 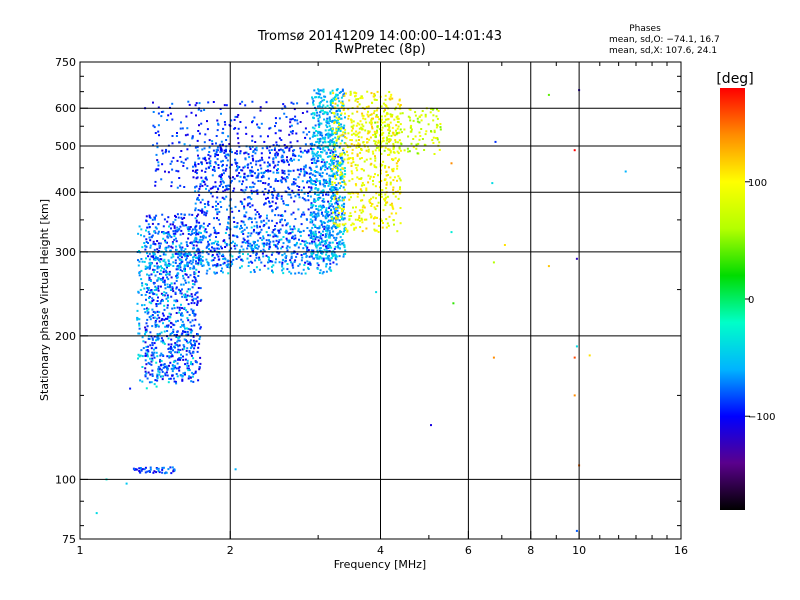 I want to click on colorbar-label: [deg], so click(x=734, y=79).